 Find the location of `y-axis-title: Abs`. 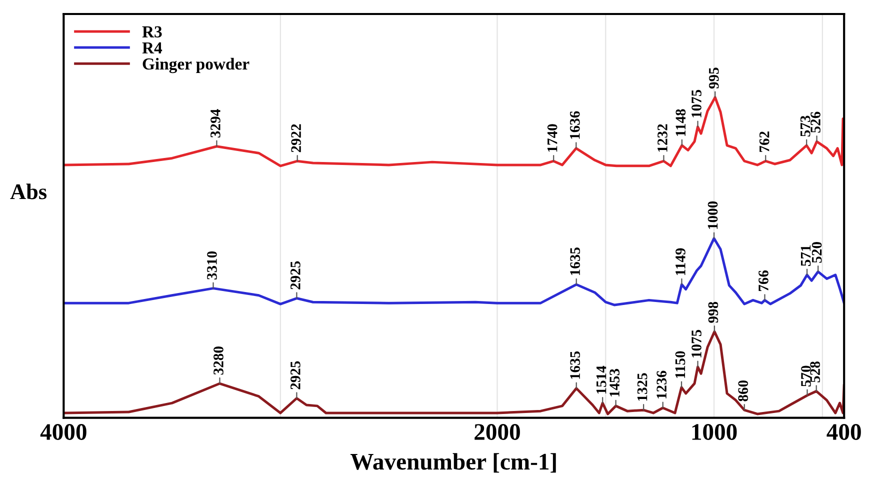

y-axis-title: Abs is located at coordinates (28, 192).